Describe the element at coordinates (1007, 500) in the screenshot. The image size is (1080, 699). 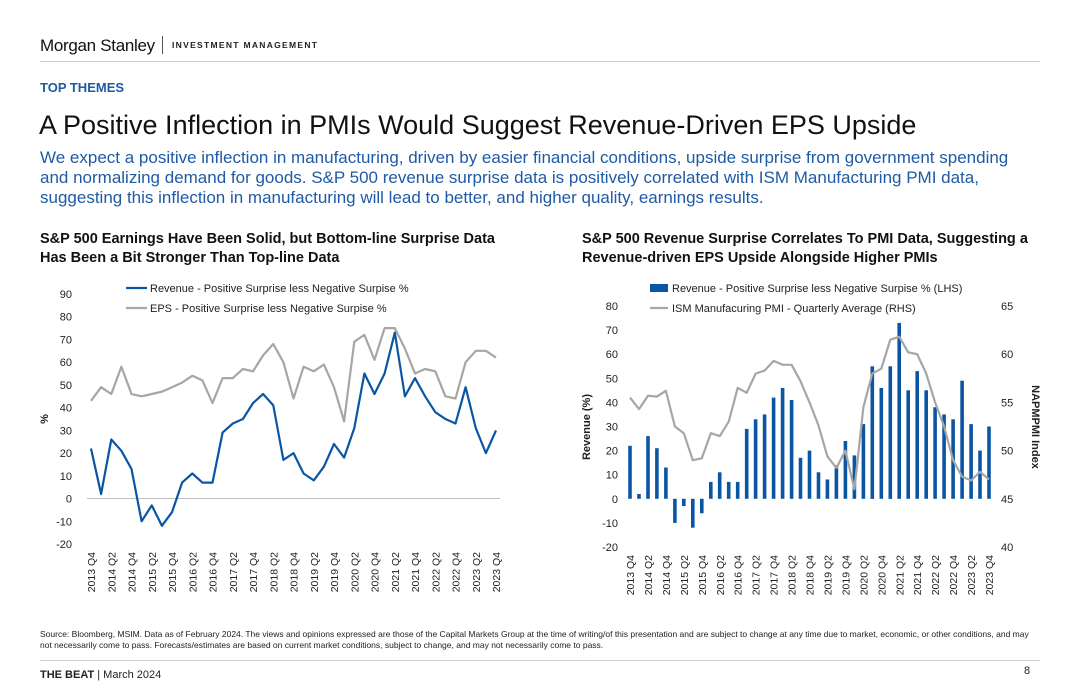
I see `y2-tick-label: 45` at that location.